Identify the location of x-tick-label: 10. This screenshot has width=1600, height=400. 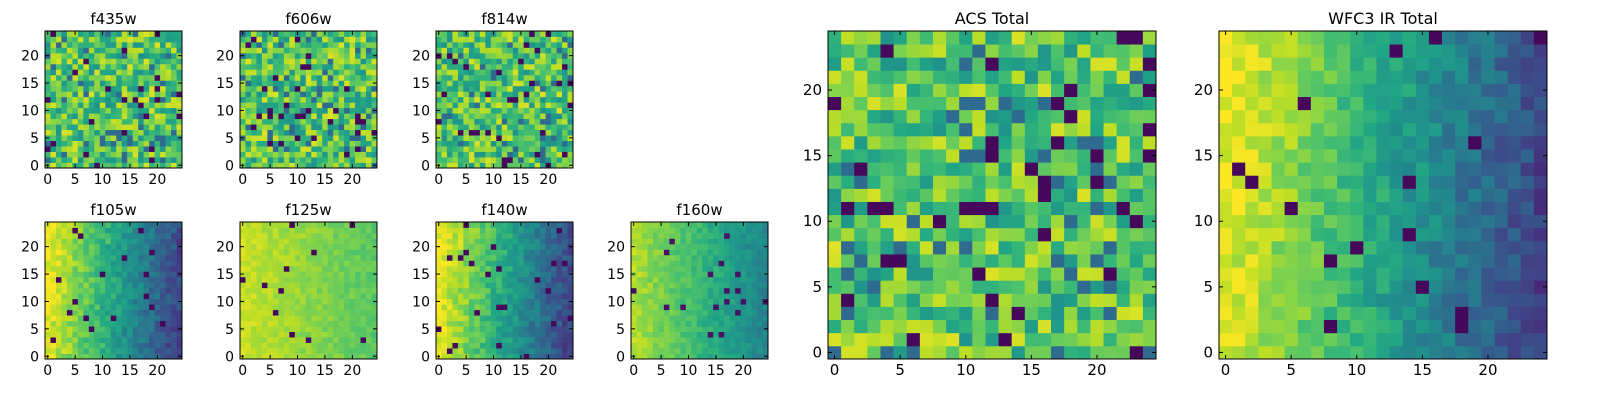
(689, 371).